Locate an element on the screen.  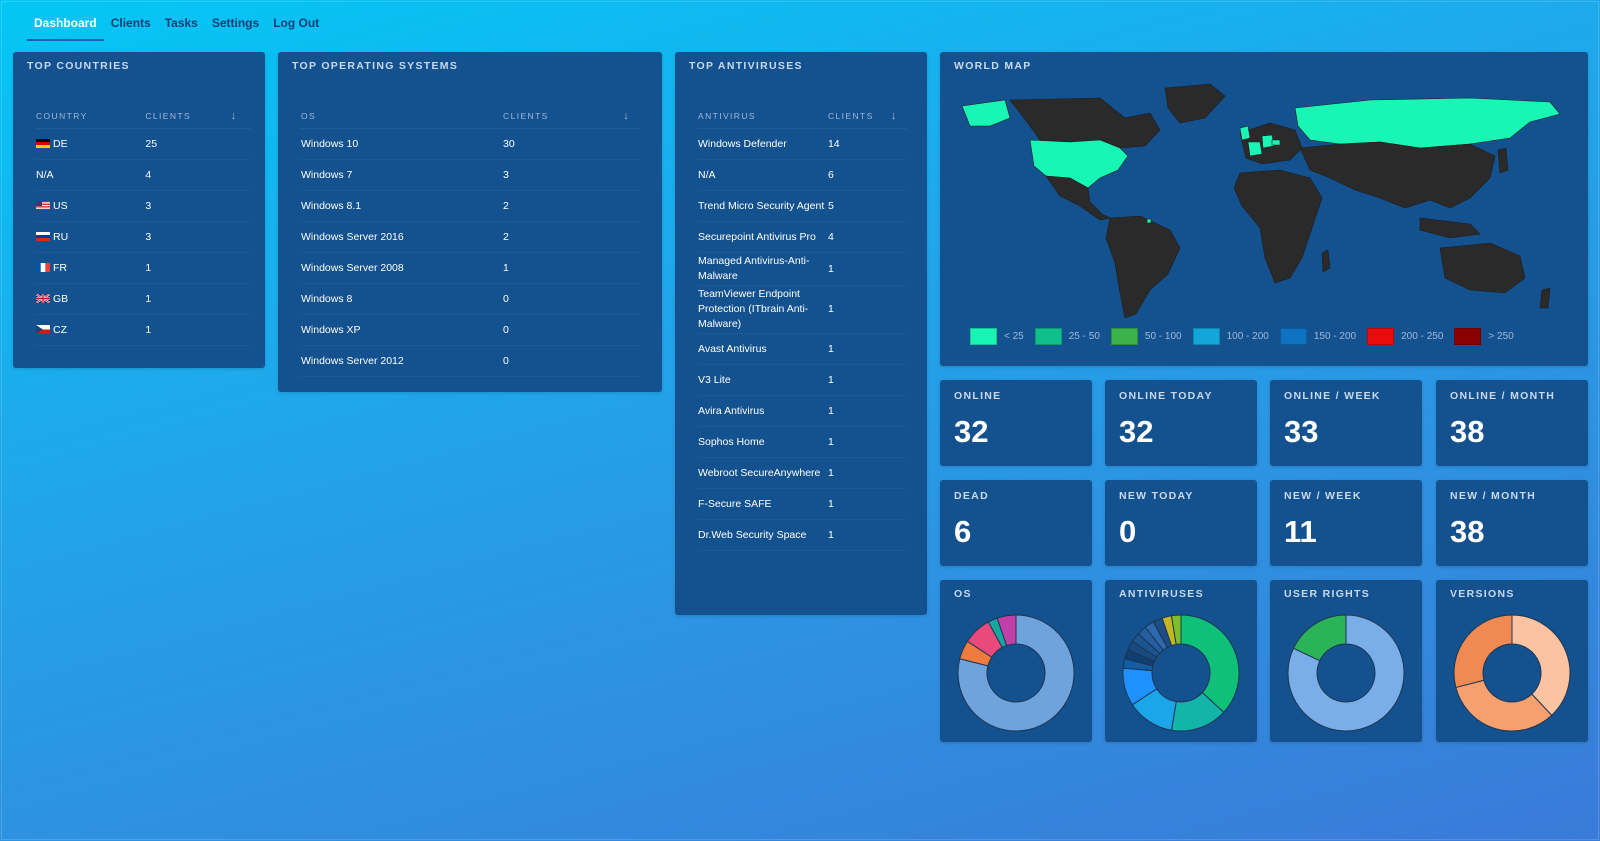
panel-title: WORLD MAP is located at coordinates (993, 66).